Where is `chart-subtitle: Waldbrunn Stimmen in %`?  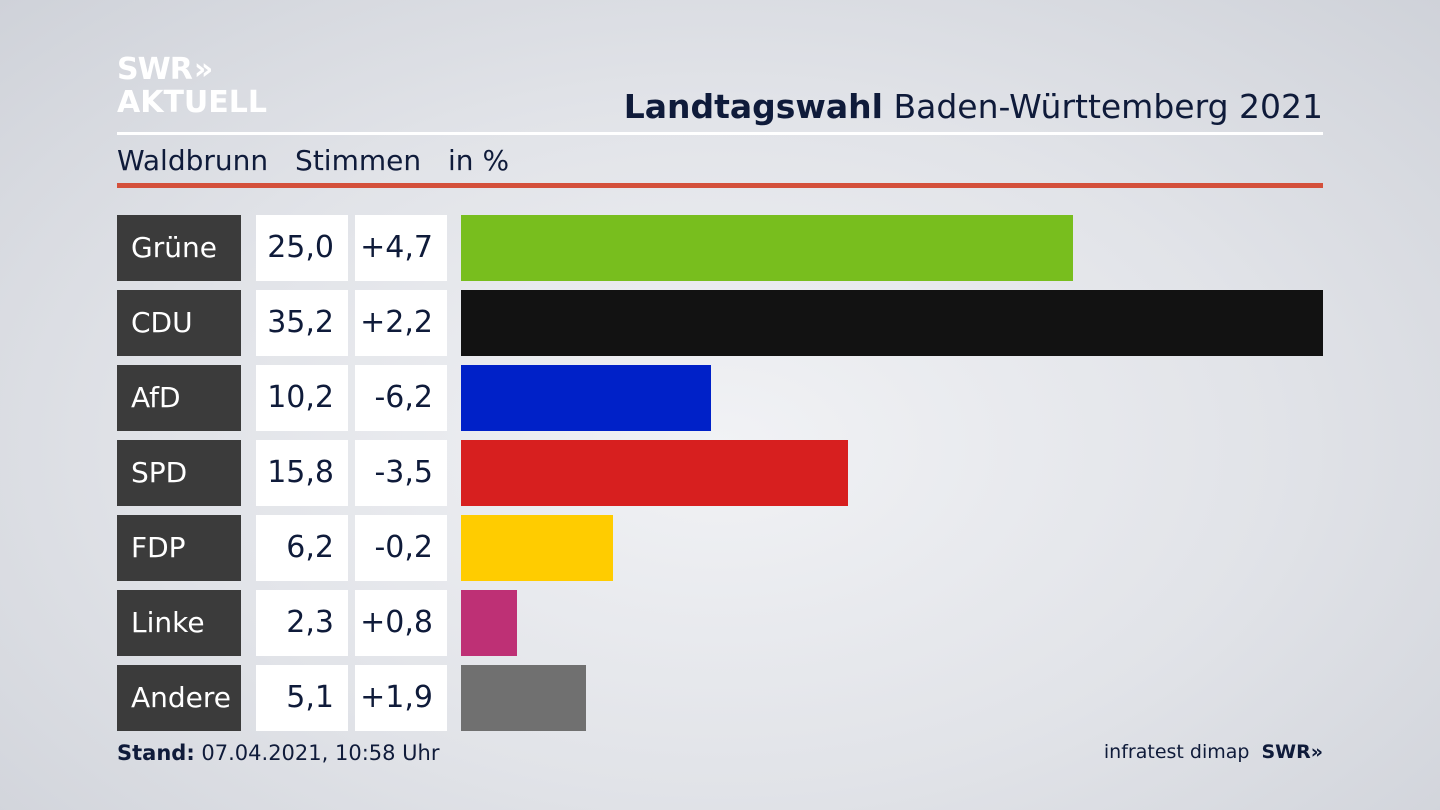
chart-subtitle: Waldbrunn Stimmen in % is located at coordinates (322, 160).